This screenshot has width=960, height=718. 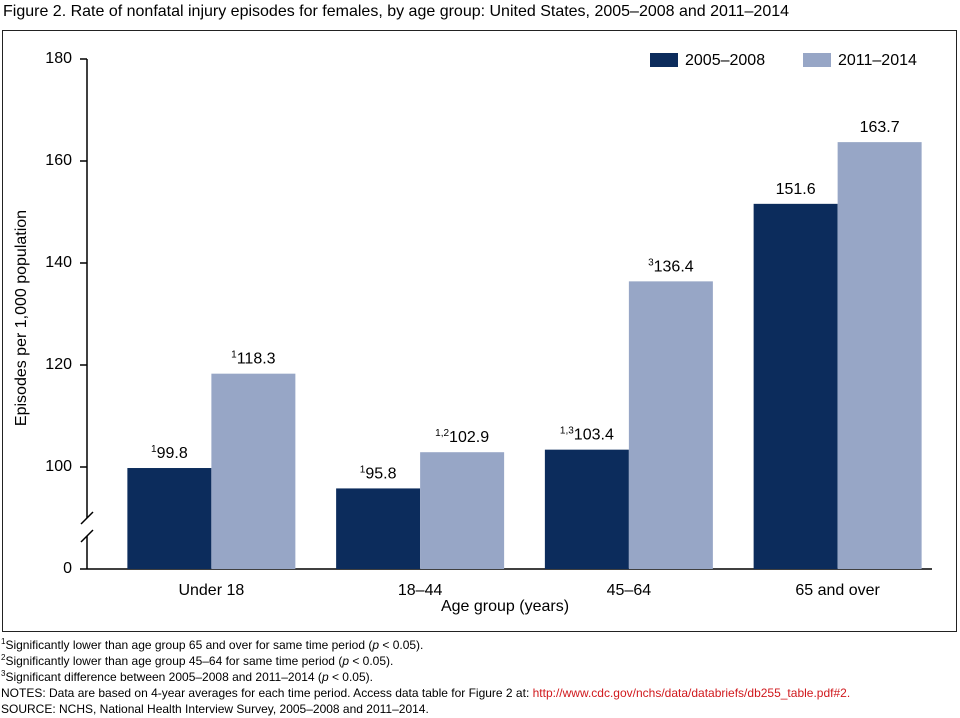 I want to click on data-label: 1118.3, so click(x=253, y=358).